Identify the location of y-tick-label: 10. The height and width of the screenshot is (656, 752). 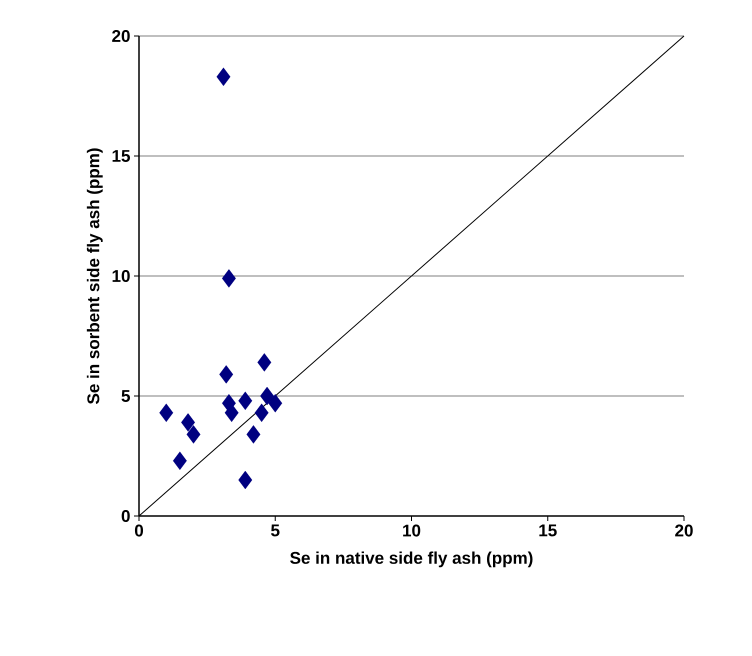
(121, 276).